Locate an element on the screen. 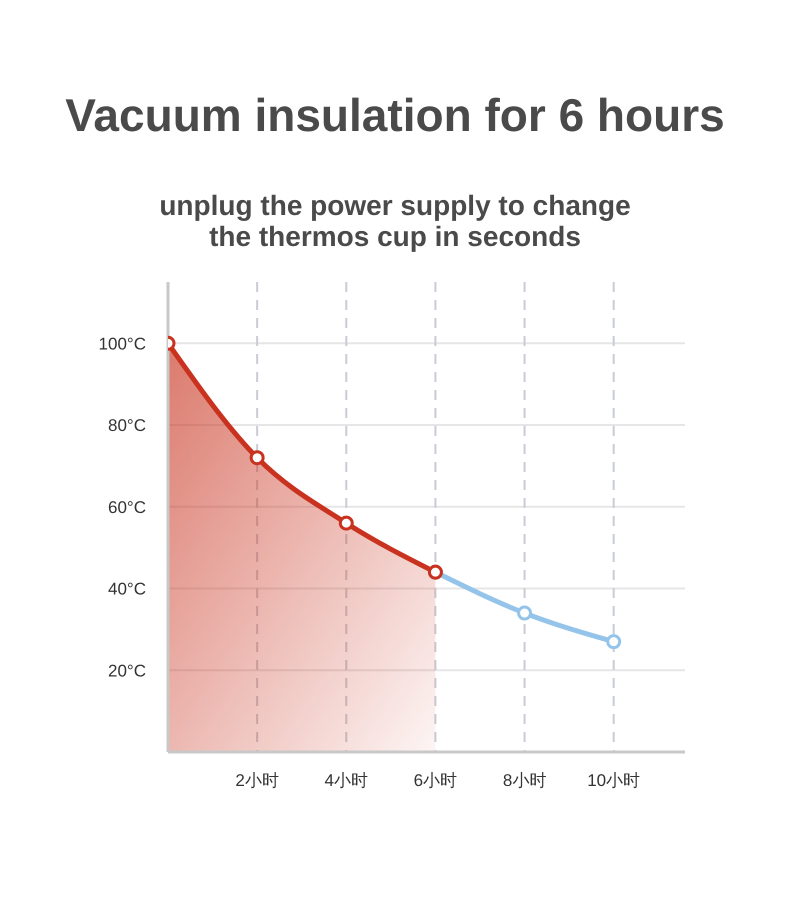  chart-title: Vacuum insulation for 6 hours is located at coordinates (395, 115).